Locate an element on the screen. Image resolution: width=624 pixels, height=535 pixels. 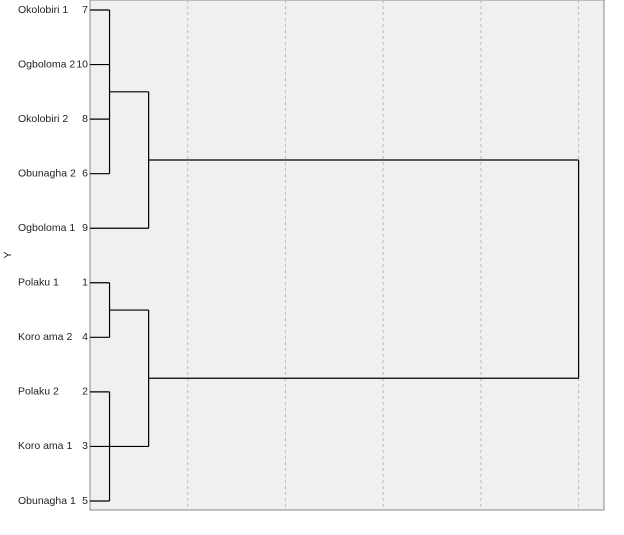
leaf-label: Koro ama 2 is located at coordinates (45, 337).